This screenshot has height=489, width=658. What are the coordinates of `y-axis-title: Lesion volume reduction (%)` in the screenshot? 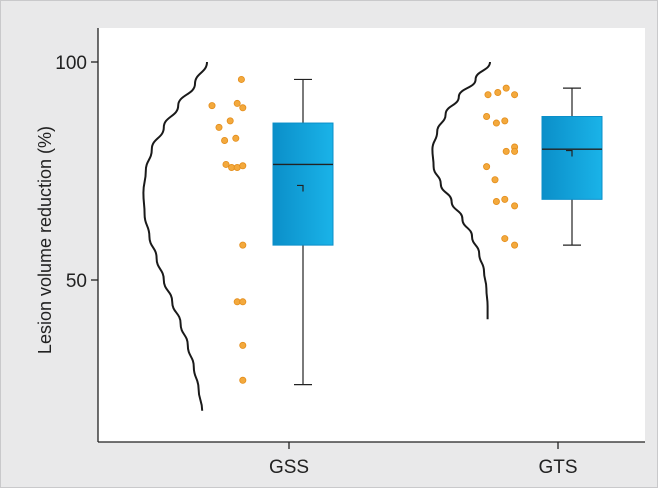 It's located at (45, 240).